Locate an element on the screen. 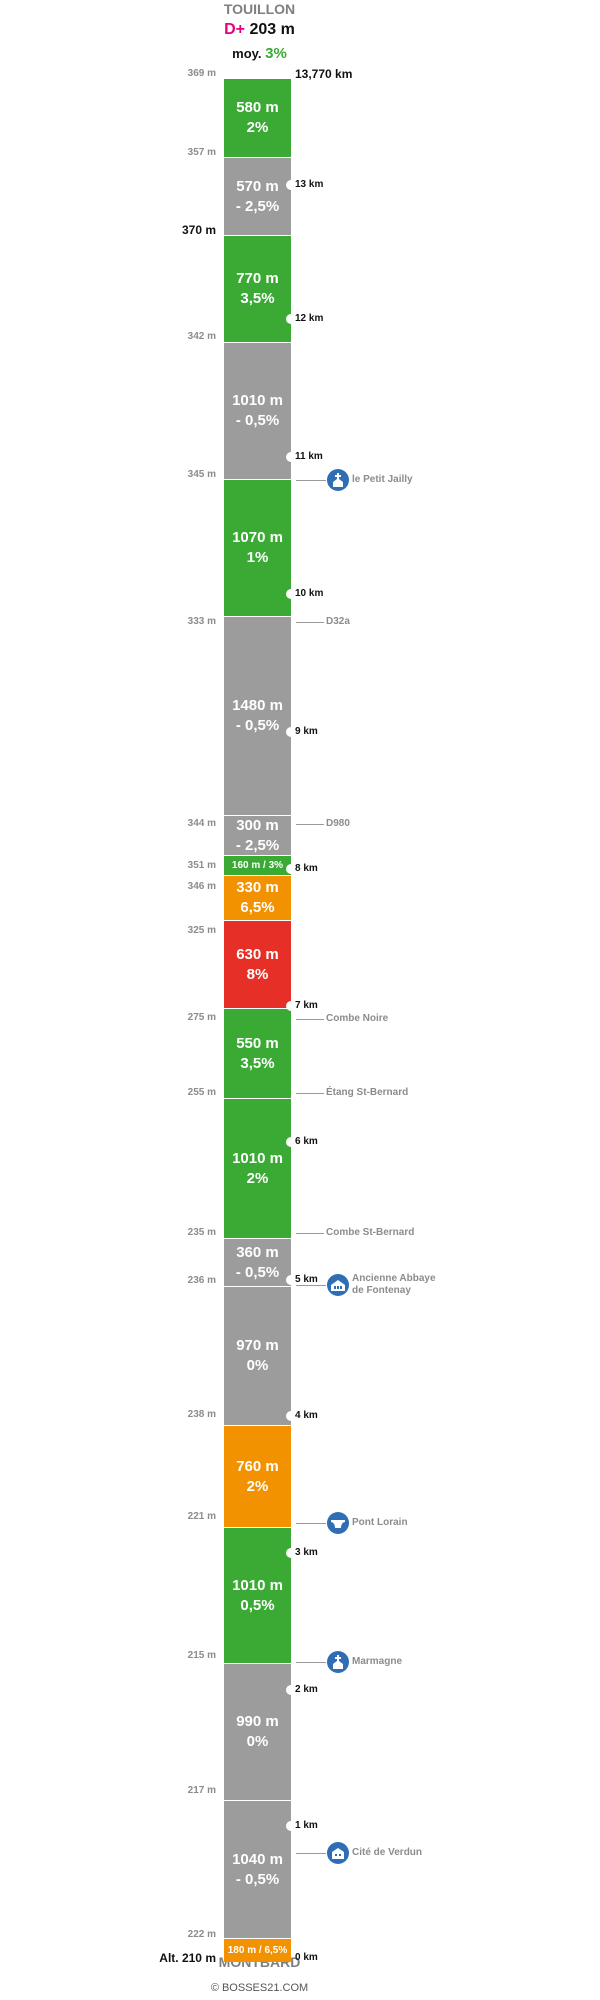 This screenshot has height=2000, width=600. altitude-label: 217 m is located at coordinates (201, 1790).